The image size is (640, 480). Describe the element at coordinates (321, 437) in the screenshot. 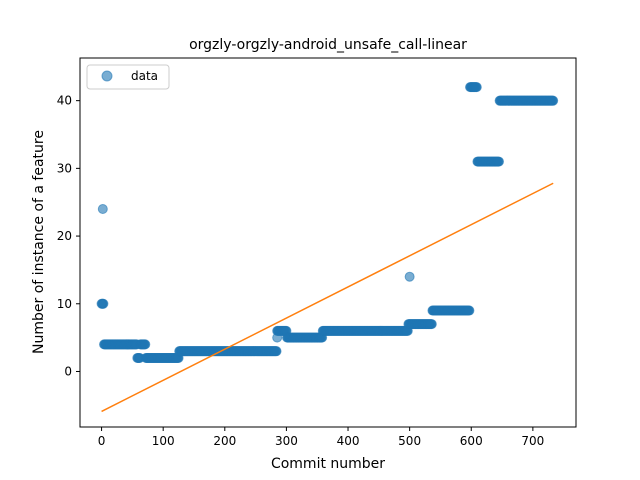

I see `x-axis-ticks: 0 100 200 300 400 500 600 700` at that location.